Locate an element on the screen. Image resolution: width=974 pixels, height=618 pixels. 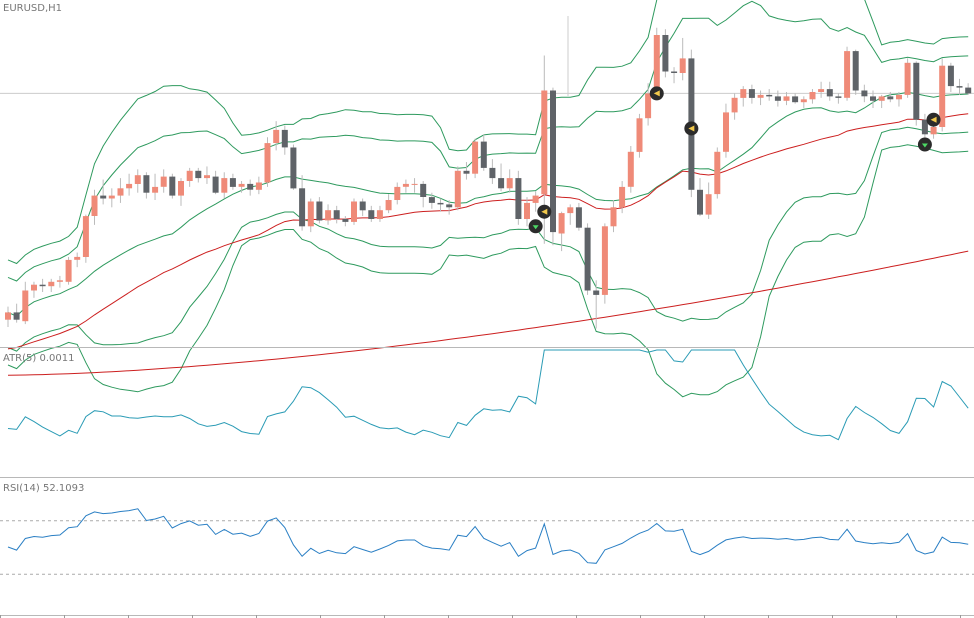
sell-arrow-icon is located at coordinates (691, 128).